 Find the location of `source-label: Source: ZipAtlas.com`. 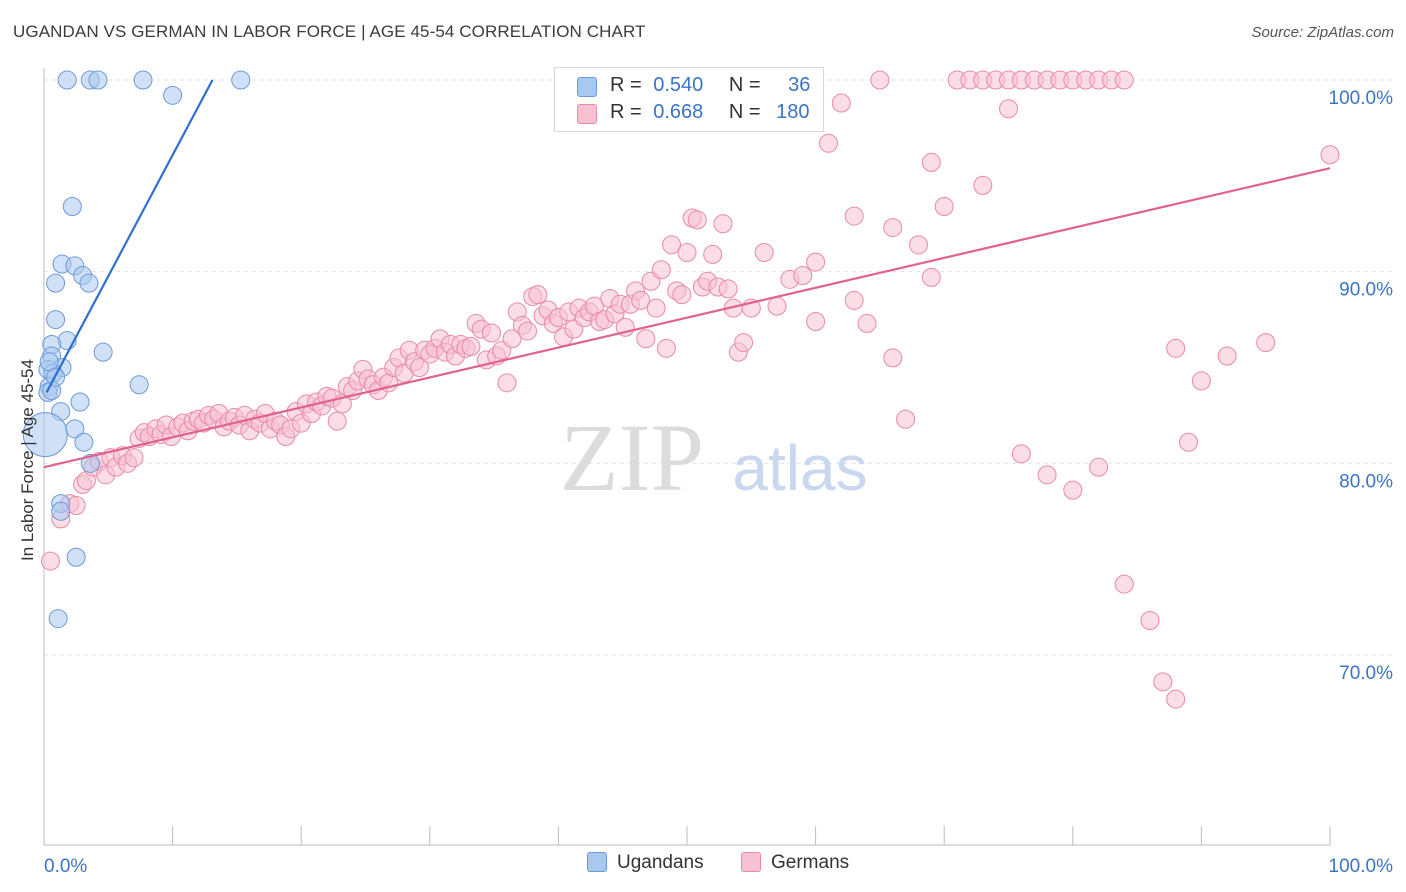

source-label: Source: ZipAtlas.com is located at coordinates (1322, 32).